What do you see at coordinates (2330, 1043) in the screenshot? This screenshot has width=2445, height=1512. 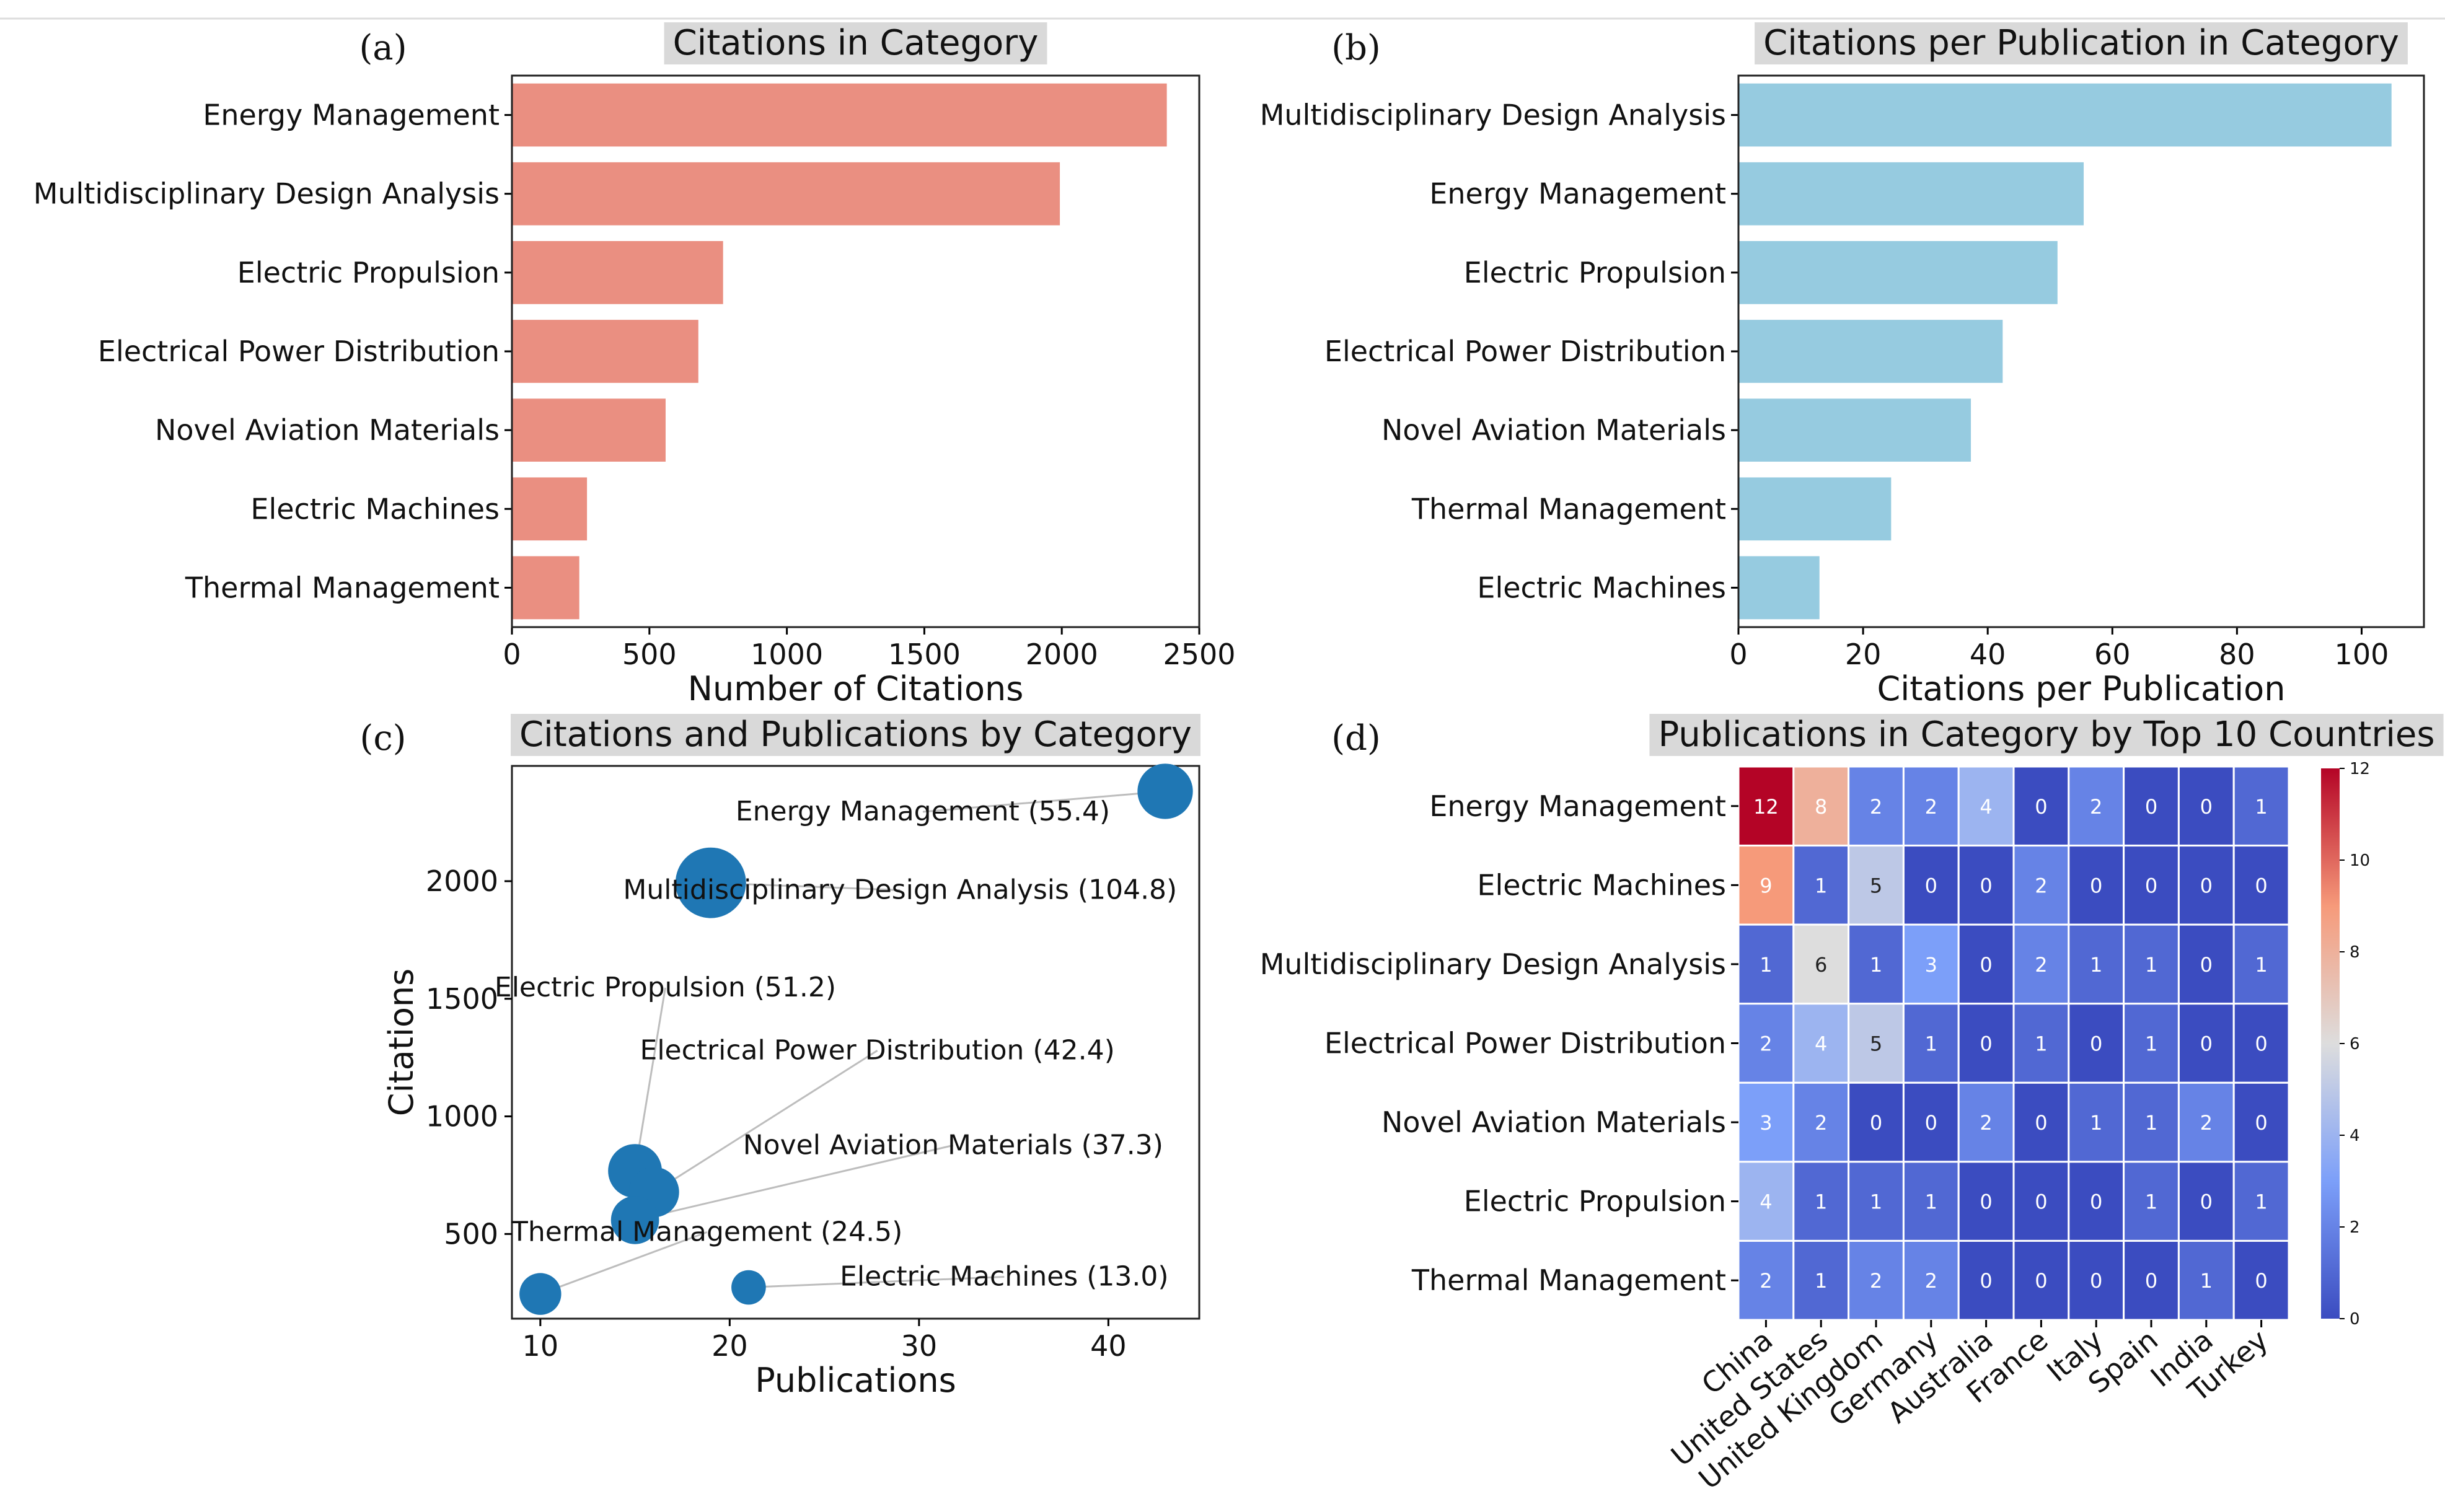 I see `panel-d-colorbar` at bounding box center [2330, 1043].